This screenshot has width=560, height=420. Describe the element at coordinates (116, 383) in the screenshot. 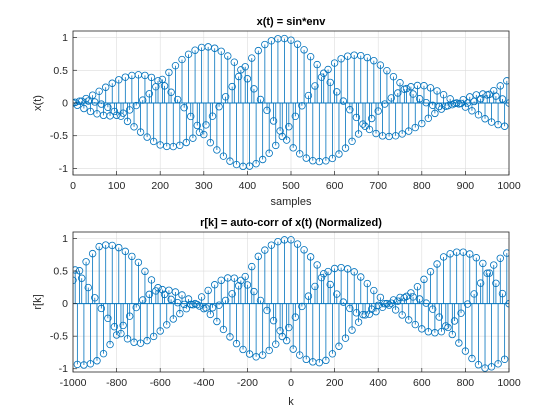

I see `bottom-x-tick-label: -800` at that location.